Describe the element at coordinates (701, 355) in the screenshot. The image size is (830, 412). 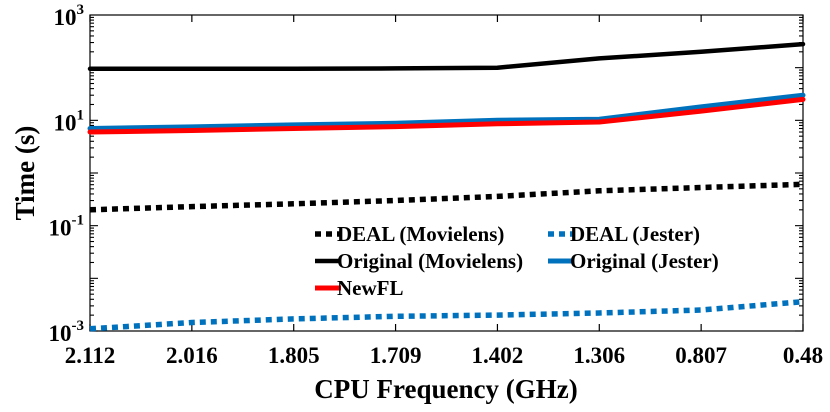
I see `x-tick-label: 0.807` at that location.